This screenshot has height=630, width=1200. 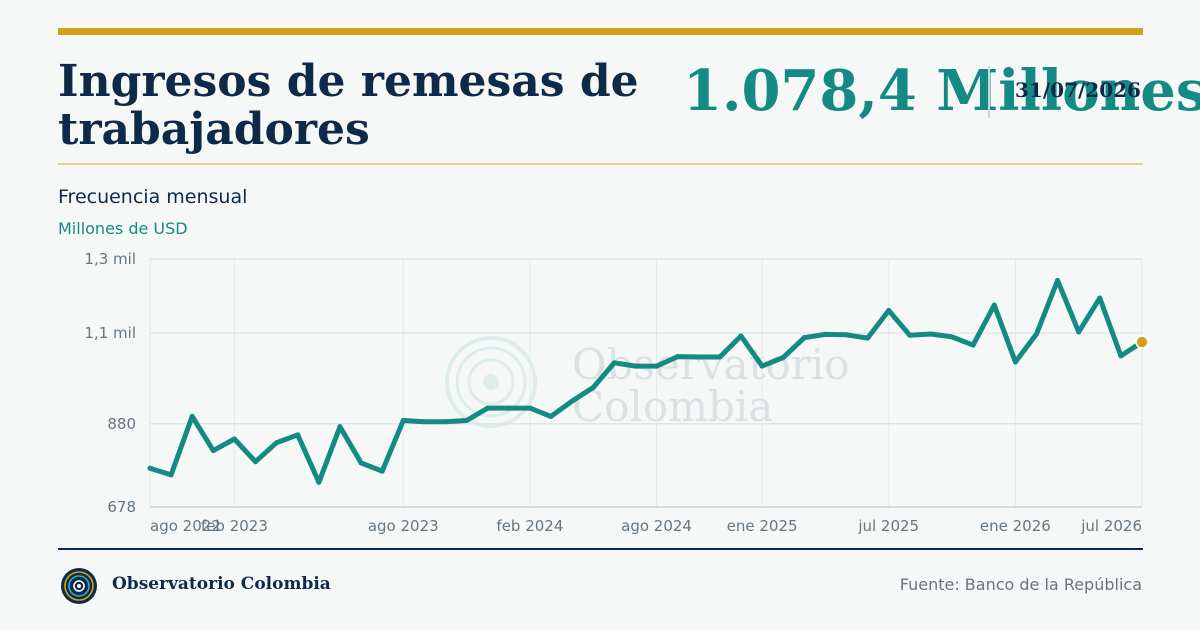 I want to click on brand-name: Observatorio Colombia, so click(x=221, y=584).